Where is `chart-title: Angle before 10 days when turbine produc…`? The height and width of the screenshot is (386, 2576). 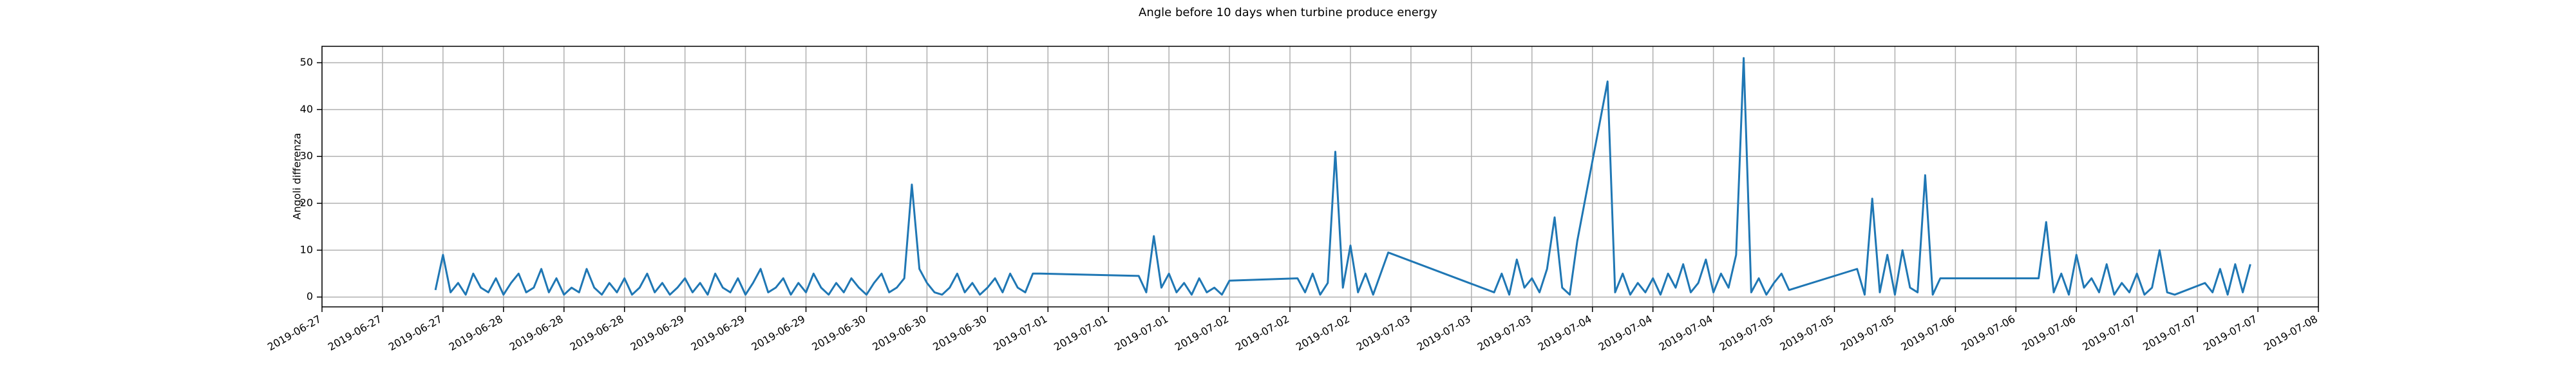
chart-title: Angle before 10 days when turbine produc… is located at coordinates (1288, 12).